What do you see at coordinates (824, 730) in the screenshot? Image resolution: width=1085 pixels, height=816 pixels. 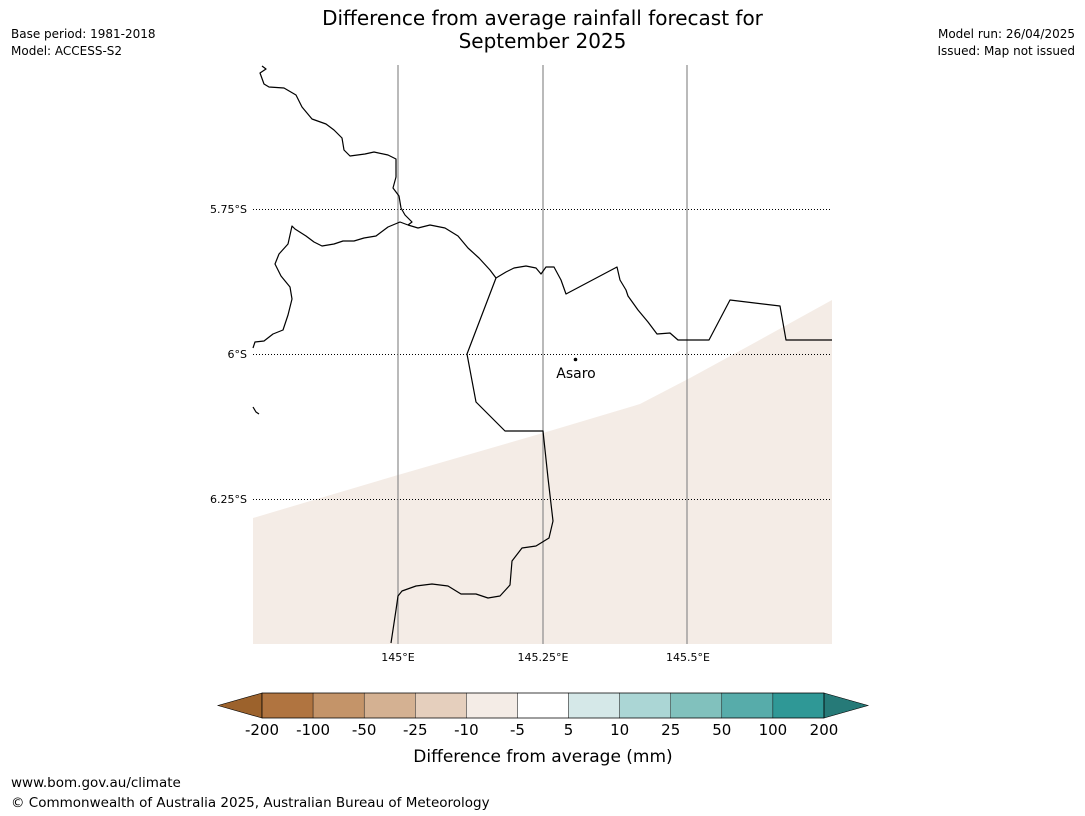 I see `colorbar-tick-label: 200` at bounding box center [824, 730].